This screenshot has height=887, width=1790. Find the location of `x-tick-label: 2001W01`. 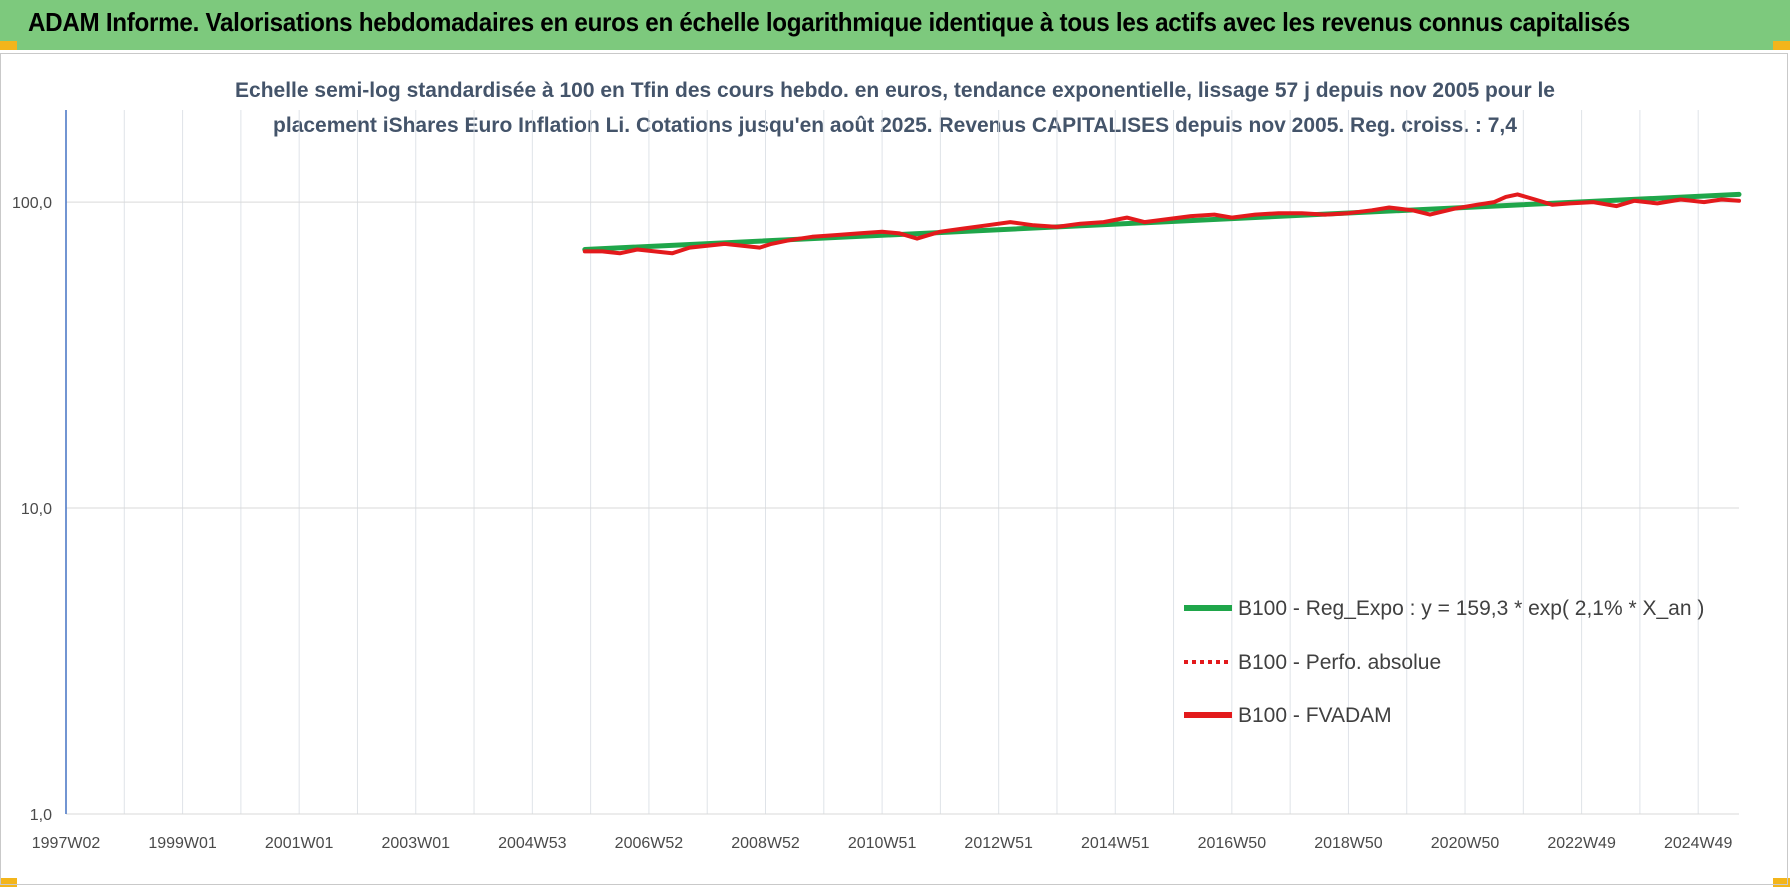

x-tick-label: 2001W01 is located at coordinates (299, 843).